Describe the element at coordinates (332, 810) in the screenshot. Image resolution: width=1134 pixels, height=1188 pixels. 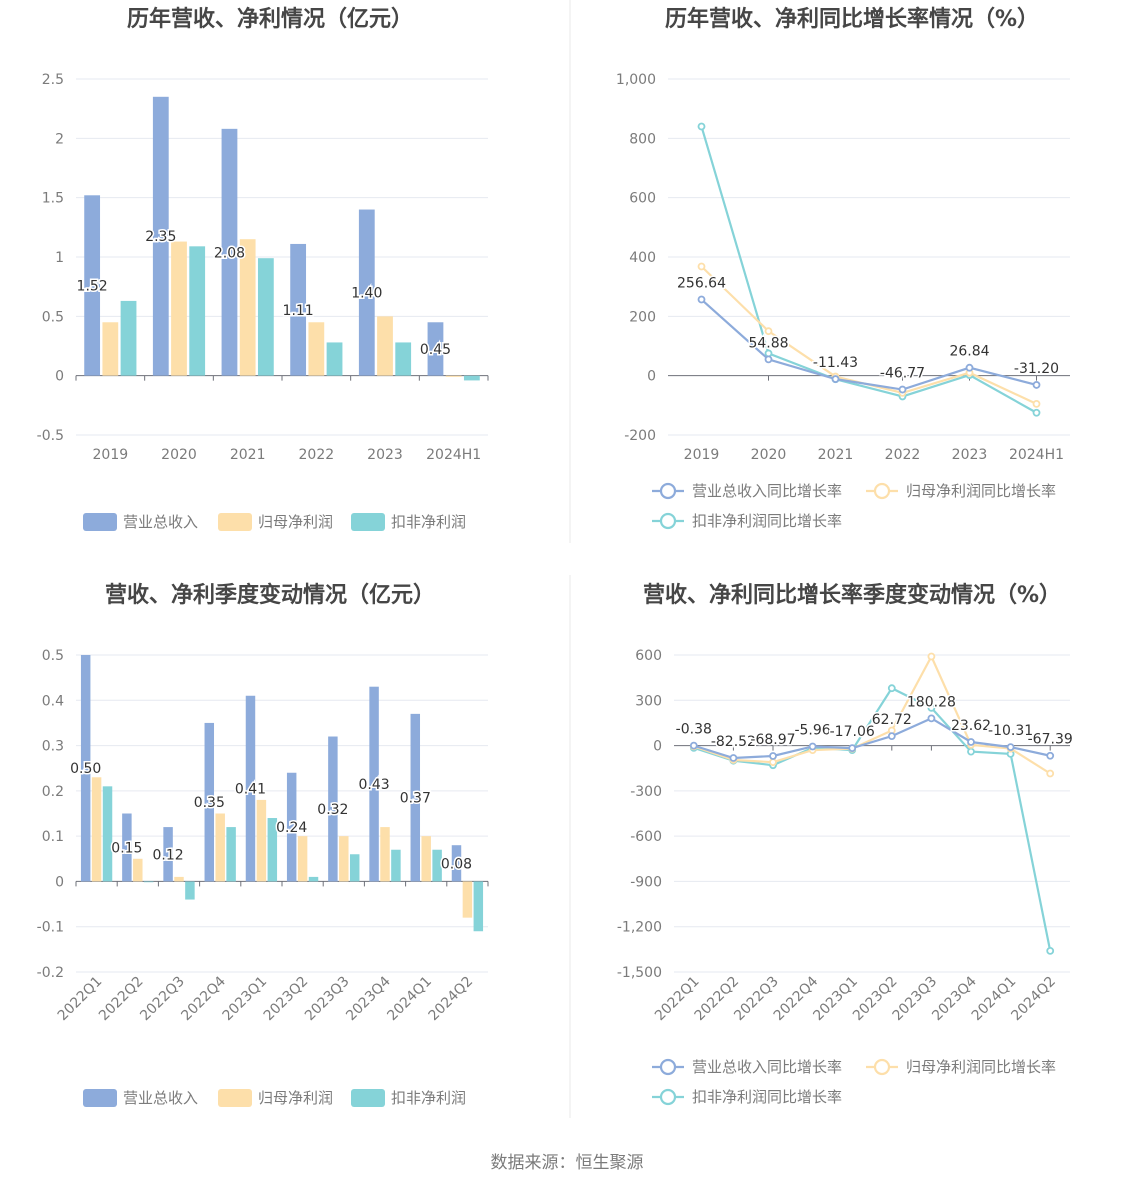
I see `bar-data-label: 0.32` at that location.